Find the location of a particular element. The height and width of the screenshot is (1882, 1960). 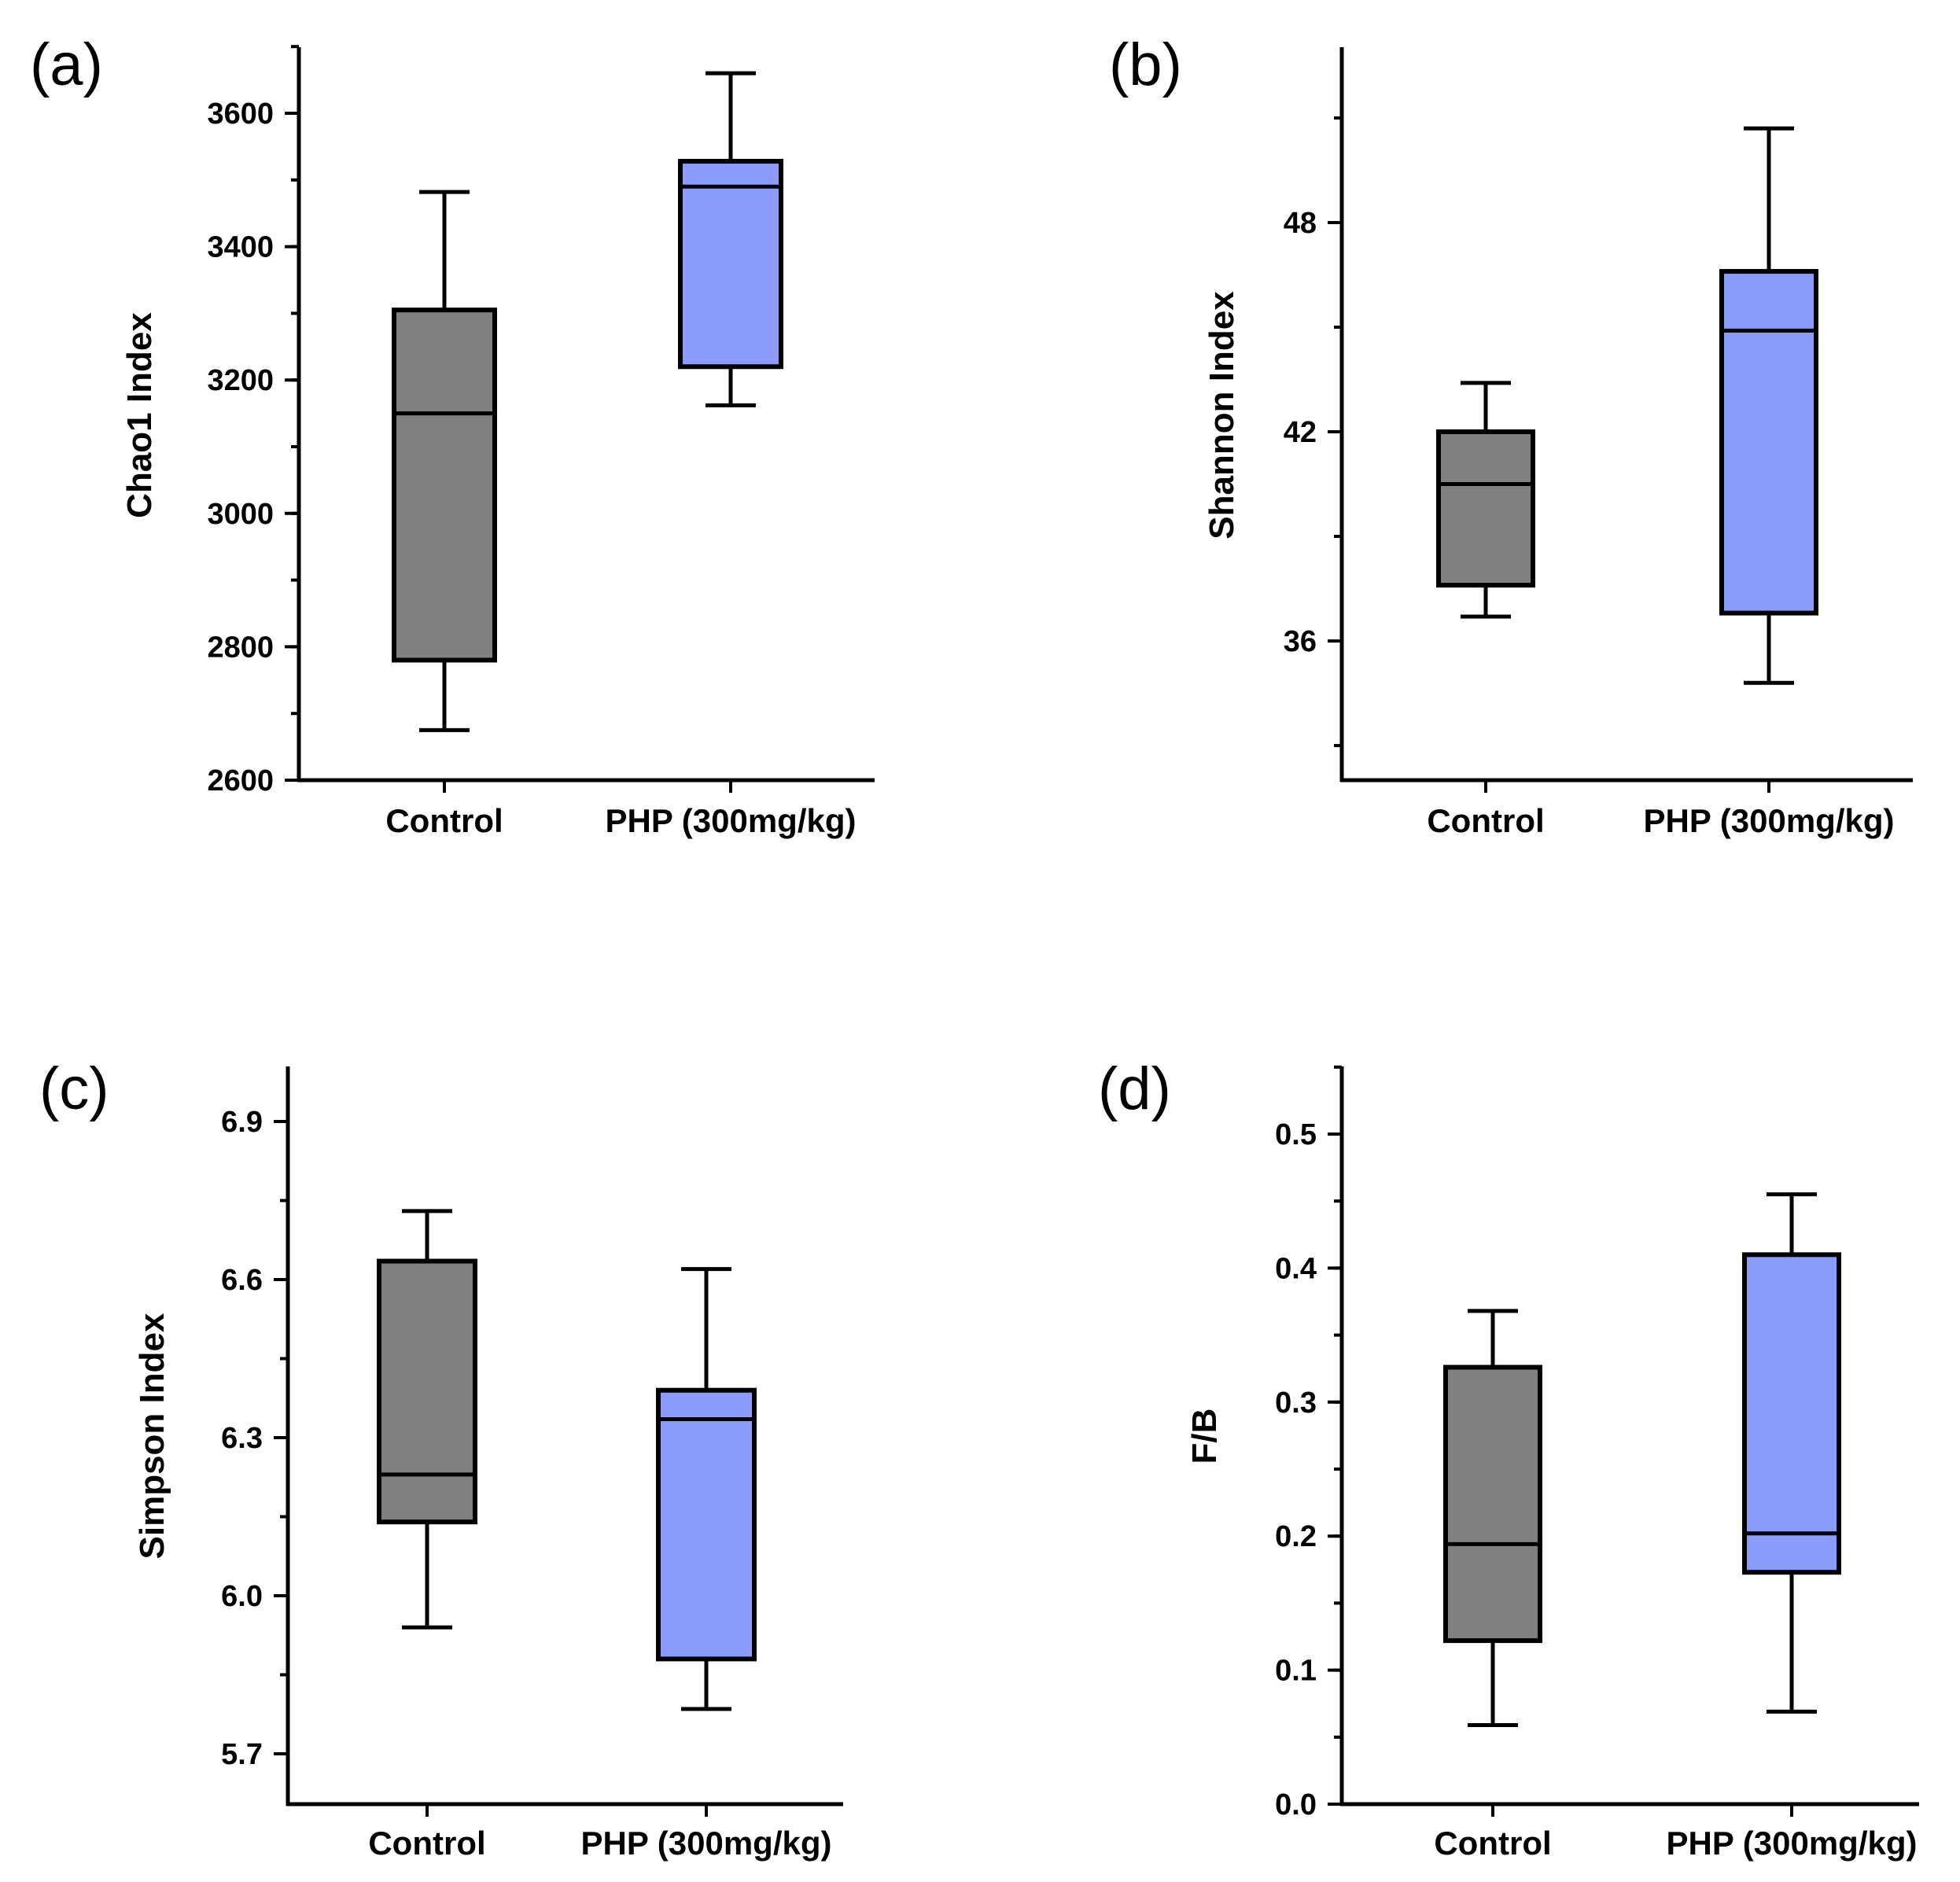

y-tick-label: 2600 is located at coordinates (240, 780).